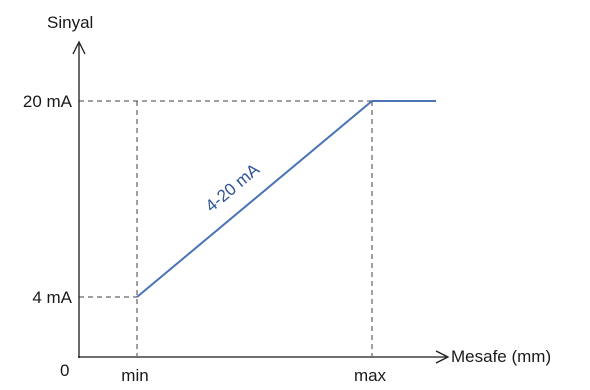 This screenshot has width=590, height=390. I want to click on x-tick-max: max, so click(370, 375).